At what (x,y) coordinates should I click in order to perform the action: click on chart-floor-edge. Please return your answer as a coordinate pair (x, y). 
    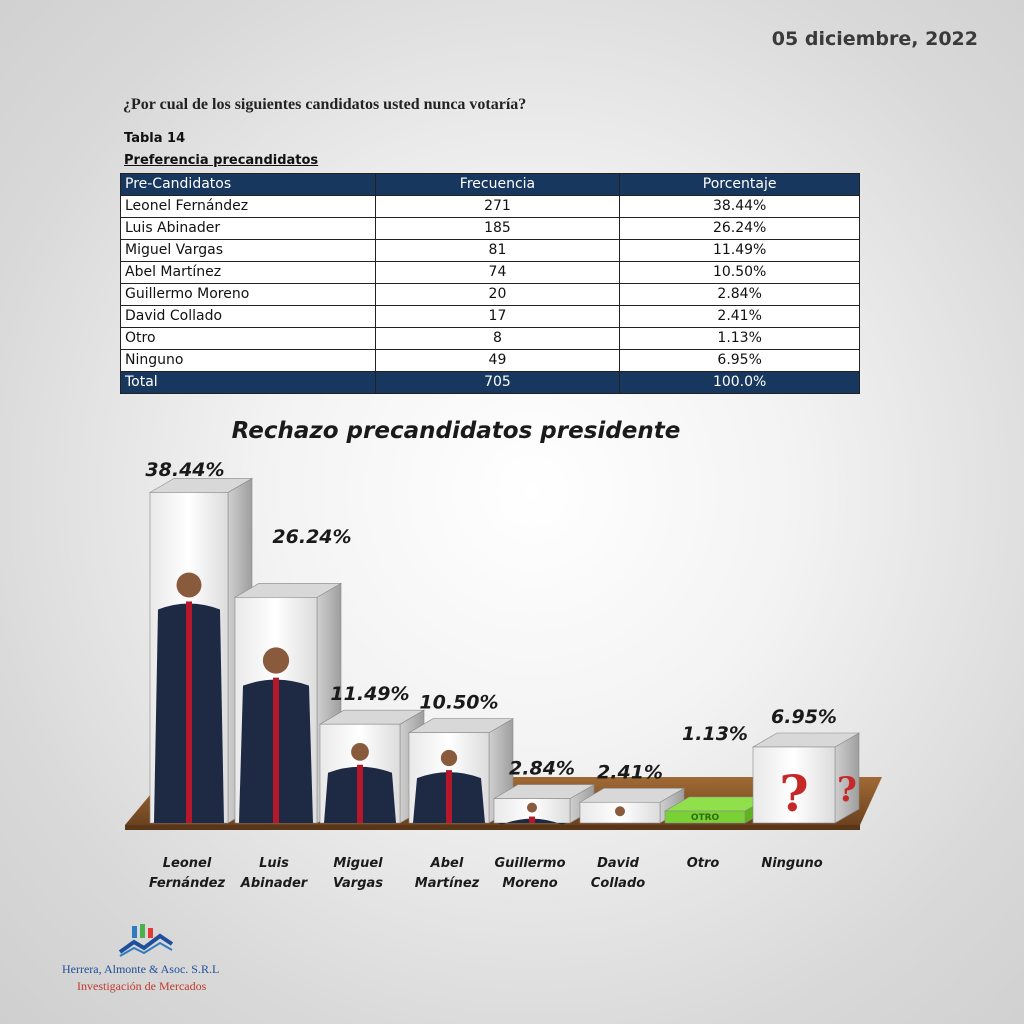
    Looking at the image, I should click on (492, 827).